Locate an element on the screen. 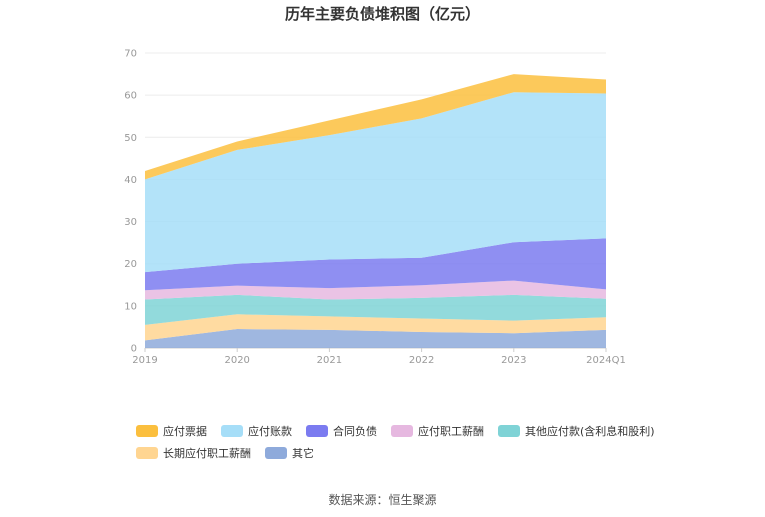  legend-label: 应付账款 is located at coordinates (270, 431).